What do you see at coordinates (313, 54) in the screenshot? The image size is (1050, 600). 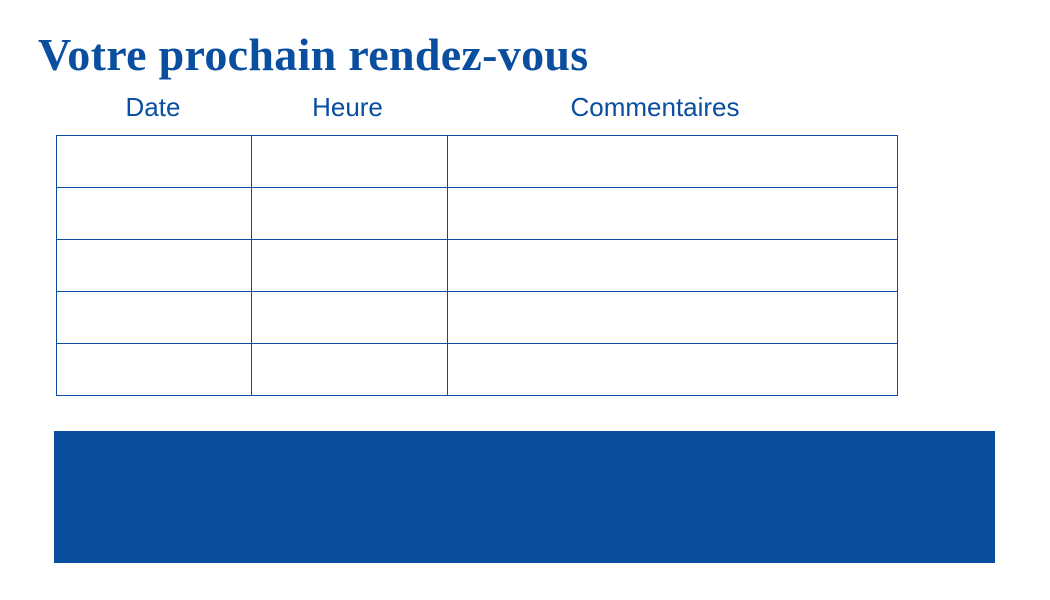 I see `page-title: Votre prochain rendez-vous` at bounding box center [313, 54].